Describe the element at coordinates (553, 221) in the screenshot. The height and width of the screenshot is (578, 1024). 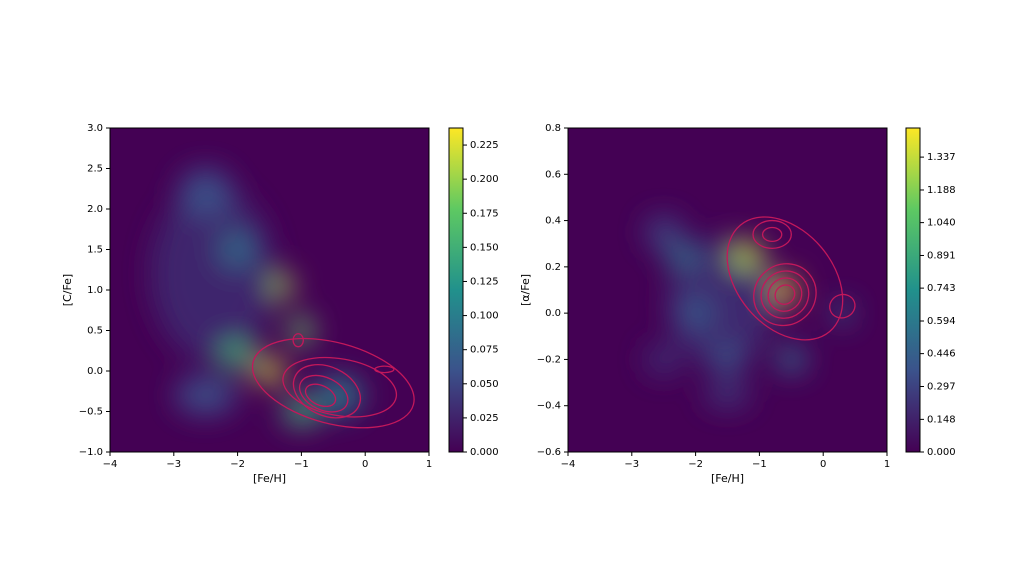
I see `y-tick-label: 0.4` at that location.